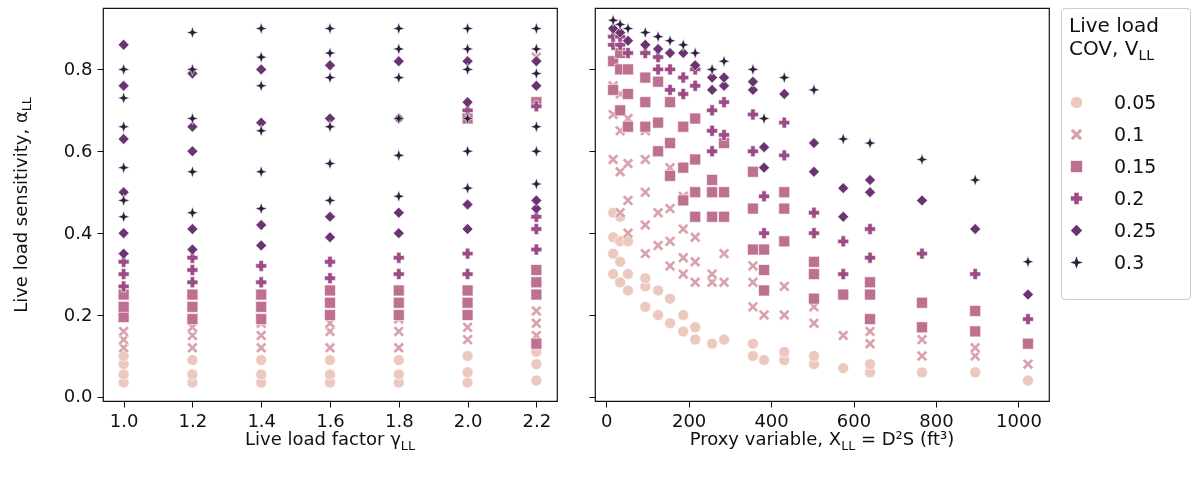 The image size is (1196, 486). Describe the element at coordinates (689, 420) in the screenshot. I see `x-tick-label: 200` at that location.